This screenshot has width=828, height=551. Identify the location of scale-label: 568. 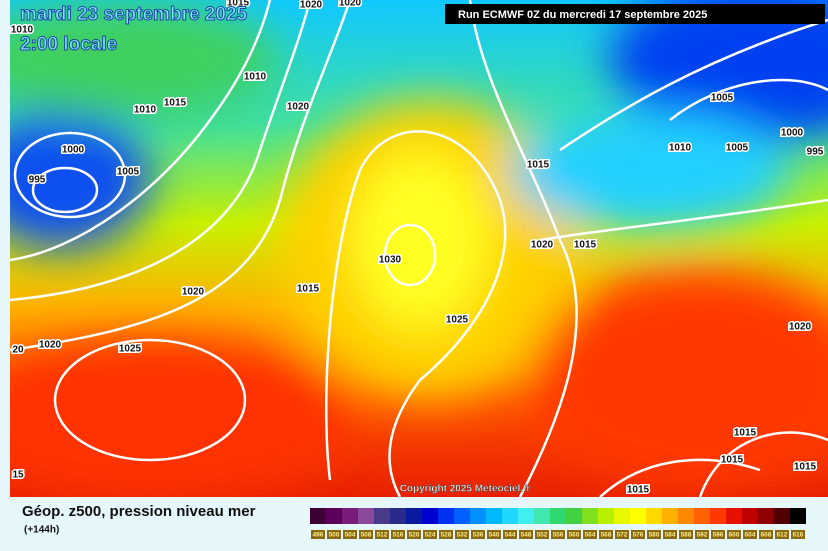
(606, 535).